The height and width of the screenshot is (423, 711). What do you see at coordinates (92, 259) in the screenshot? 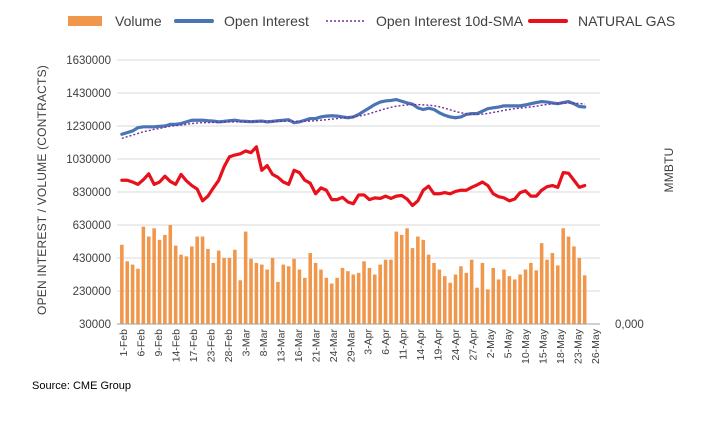
I see `left-tick-label: 430000` at bounding box center [92, 259].